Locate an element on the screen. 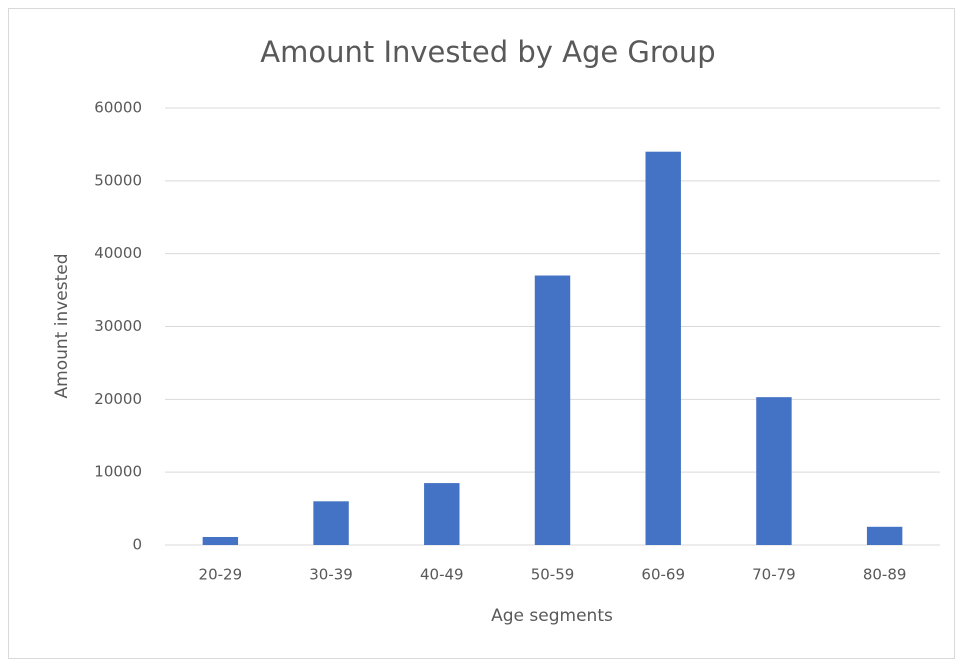 The height and width of the screenshot is (659, 955). x-tick-label: 40-49 is located at coordinates (442, 575).